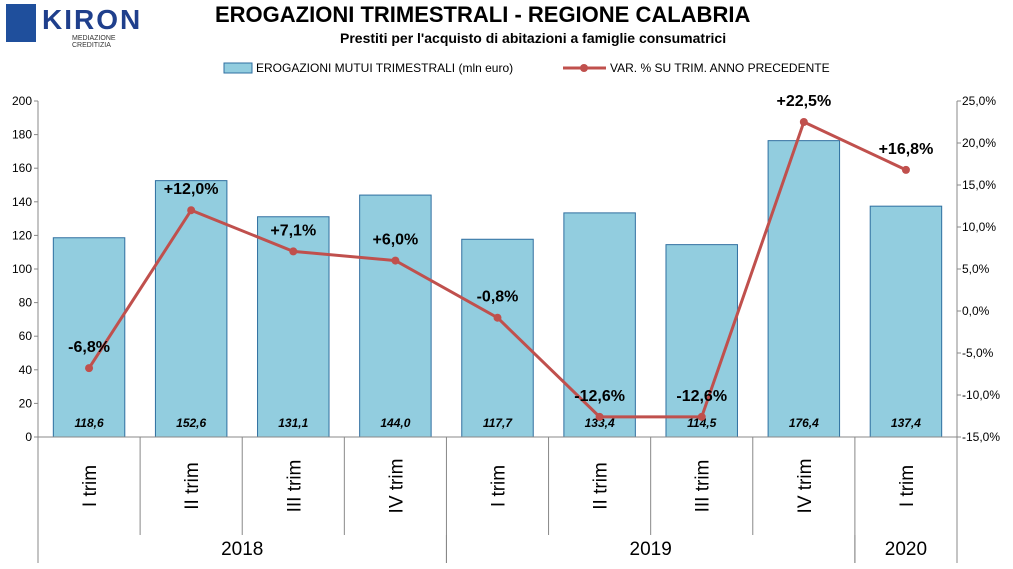 This screenshot has width=1013, height=569. I want to click on bar-value-label: 131,1, so click(293, 423).